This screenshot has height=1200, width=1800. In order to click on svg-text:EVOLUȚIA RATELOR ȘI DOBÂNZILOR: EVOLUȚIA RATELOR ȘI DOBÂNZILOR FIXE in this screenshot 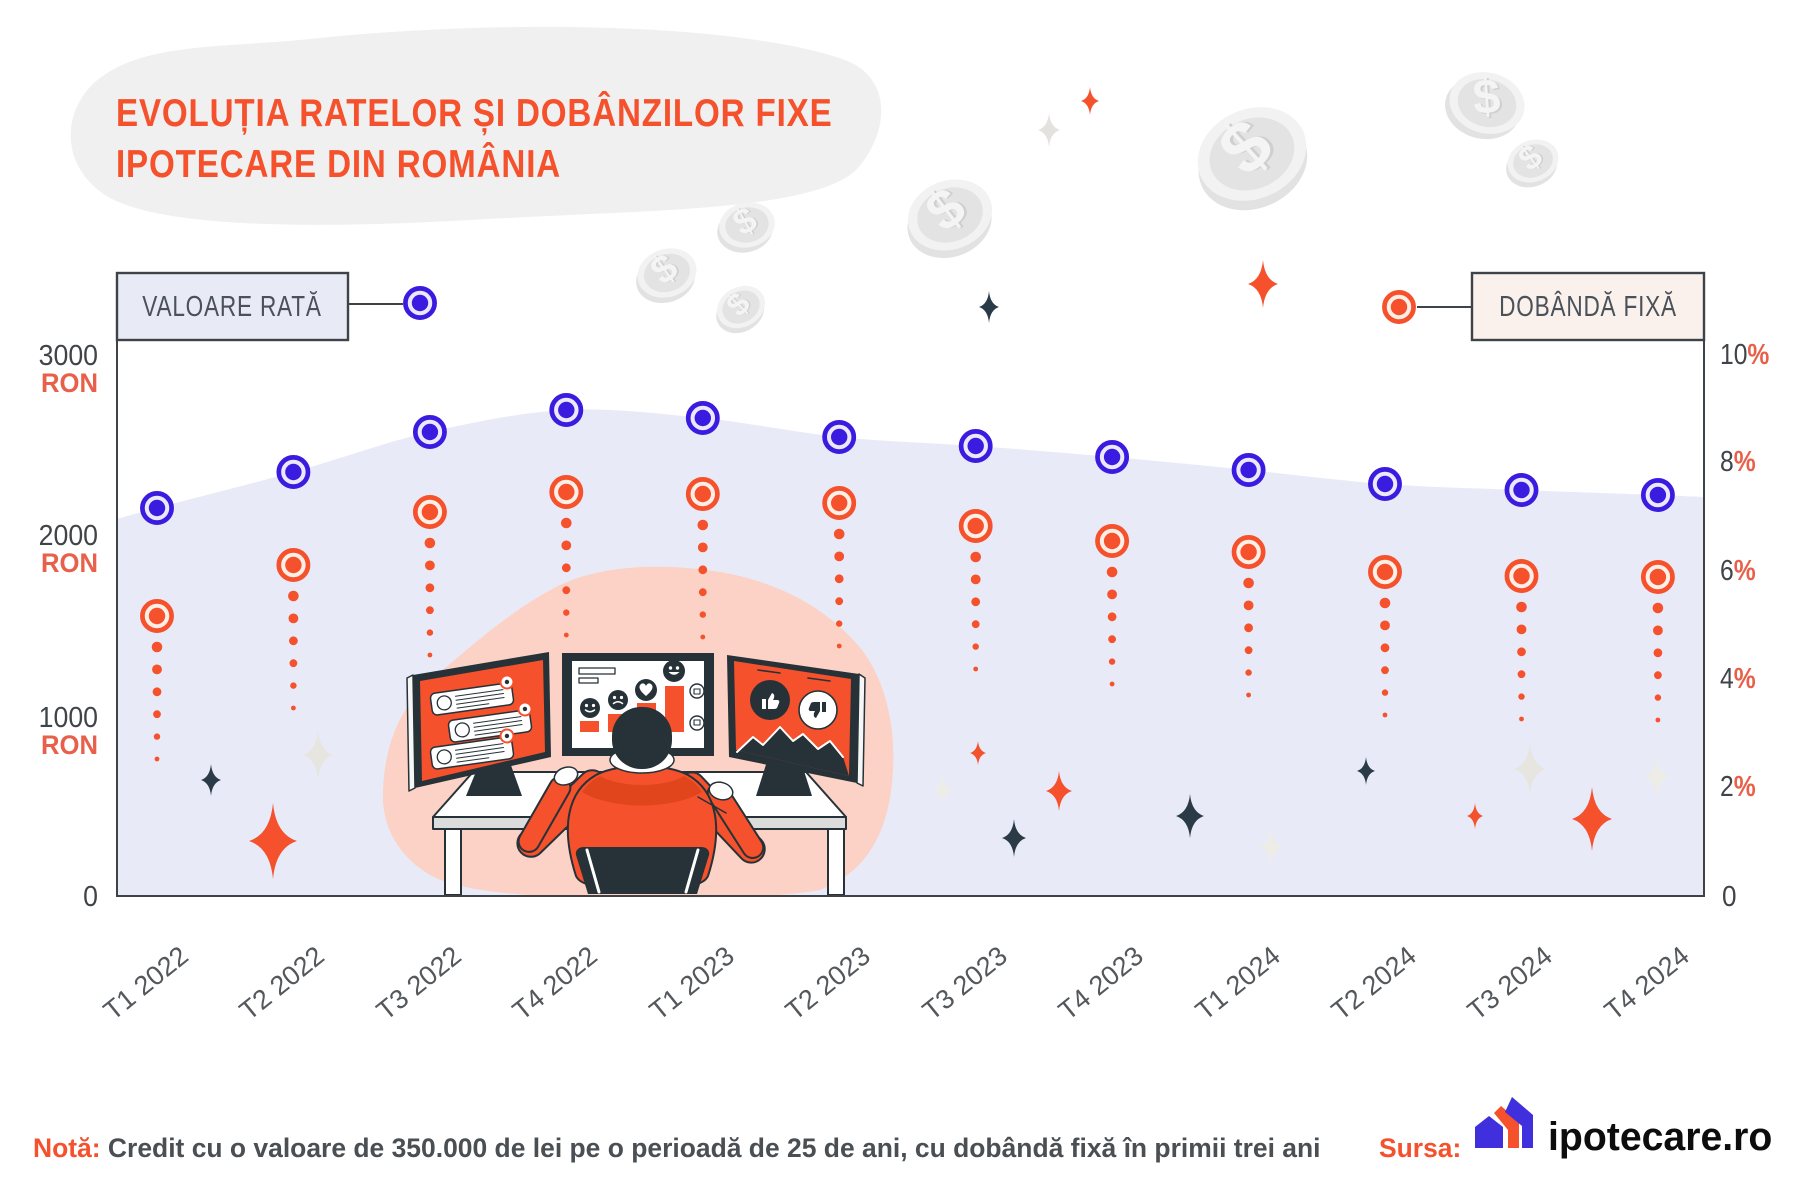, I will do `click(474, 112)`.